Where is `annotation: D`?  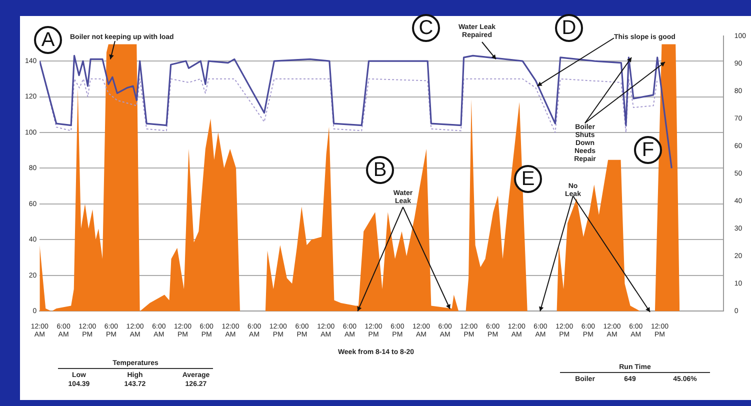 annotation: D is located at coordinates (569, 28).